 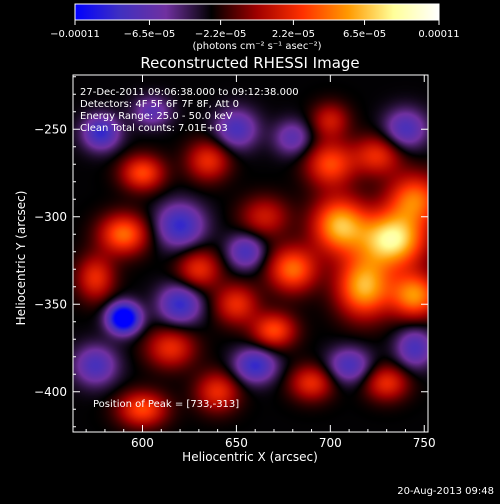 I want to click on colorbar-tick-label: 2.2e−05, so click(x=293, y=34).